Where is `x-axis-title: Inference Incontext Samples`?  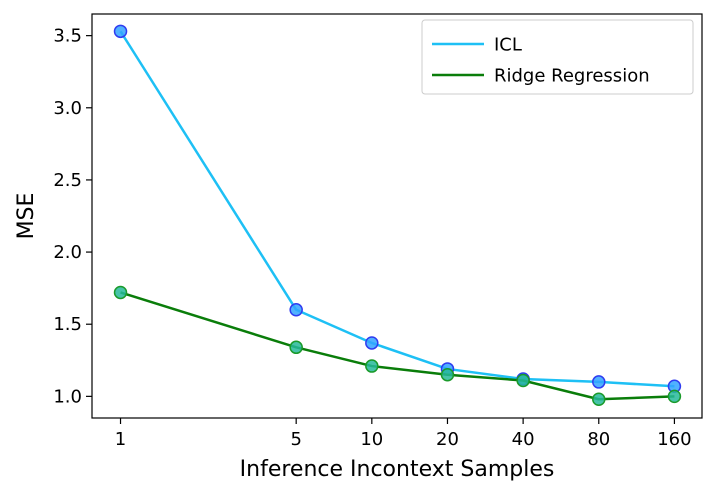
x-axis-title: Inference Incontext Samples is located at coordinates (397, 469).